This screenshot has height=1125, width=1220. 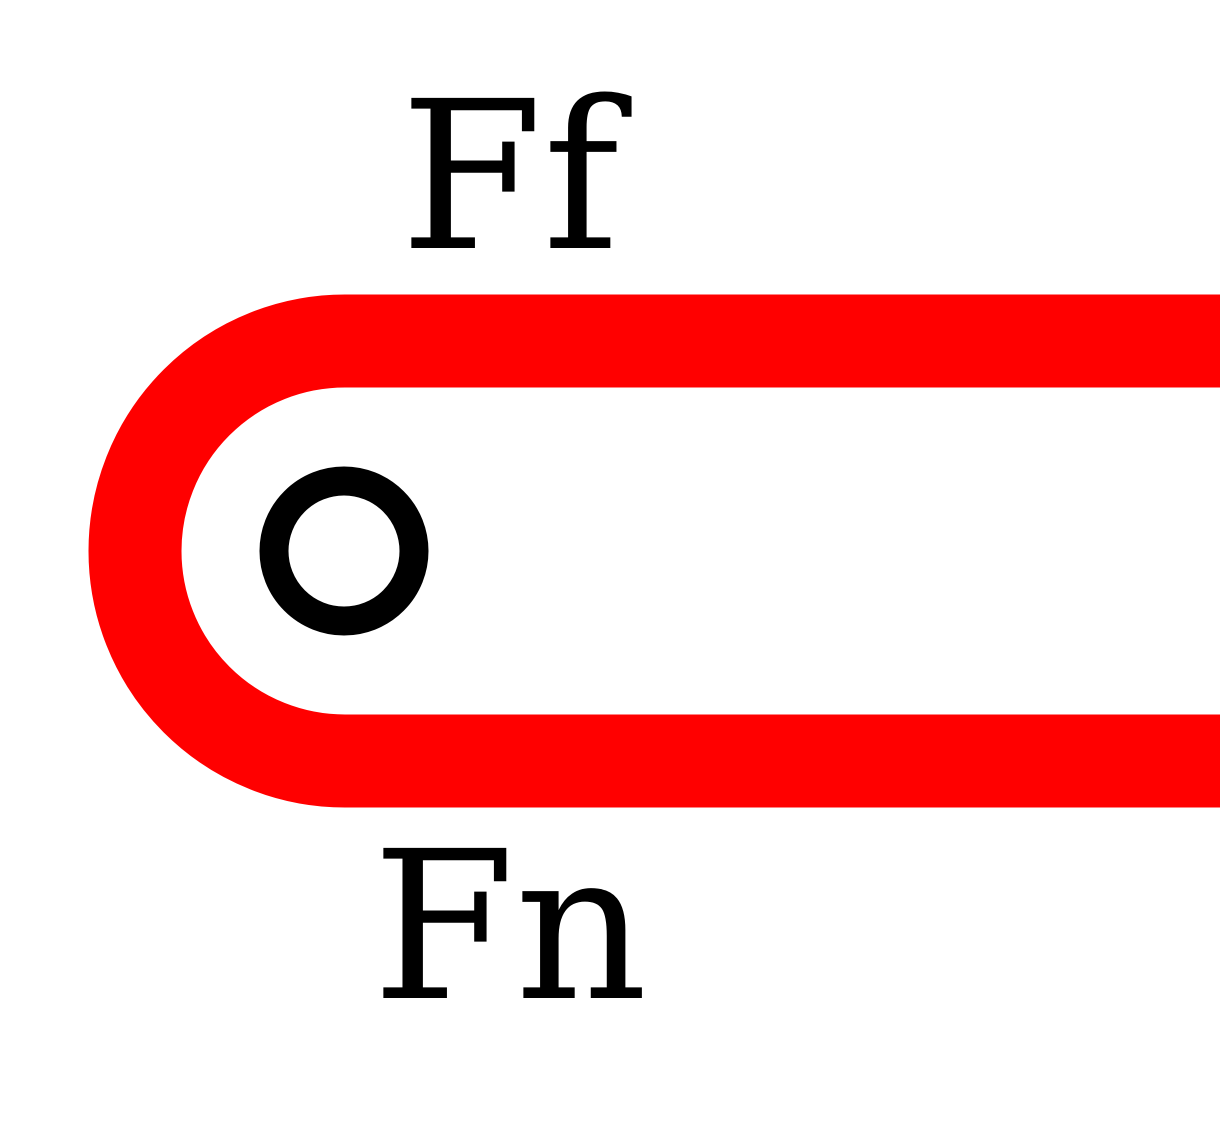 What do you see at coordinates (516, 177) in the screenshot?
I see `label-ff: Ff` at bounding box center [516, 177].